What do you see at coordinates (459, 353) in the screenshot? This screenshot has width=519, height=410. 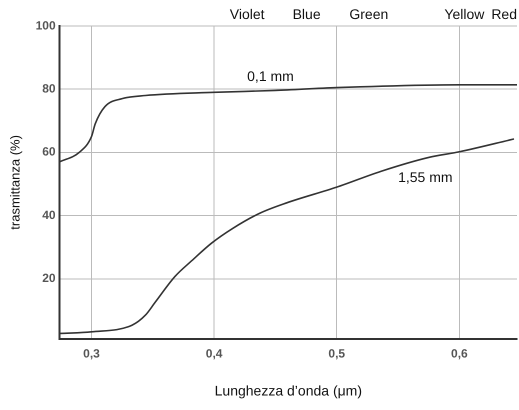 I see `x-tick-label: 0,6` at bounding box center [459, 353].